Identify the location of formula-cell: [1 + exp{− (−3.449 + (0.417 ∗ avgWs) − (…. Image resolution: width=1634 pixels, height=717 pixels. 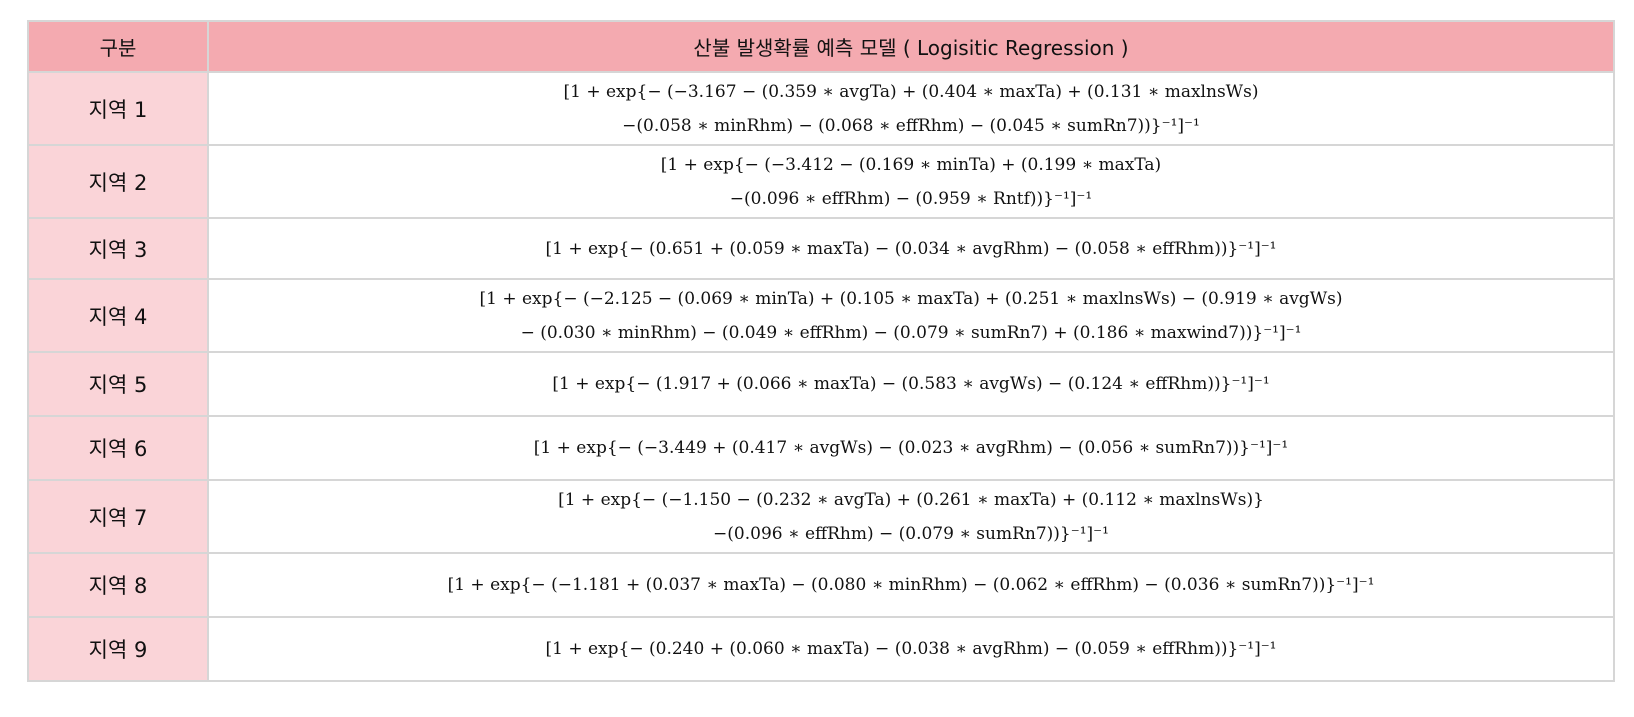
(911, 448).